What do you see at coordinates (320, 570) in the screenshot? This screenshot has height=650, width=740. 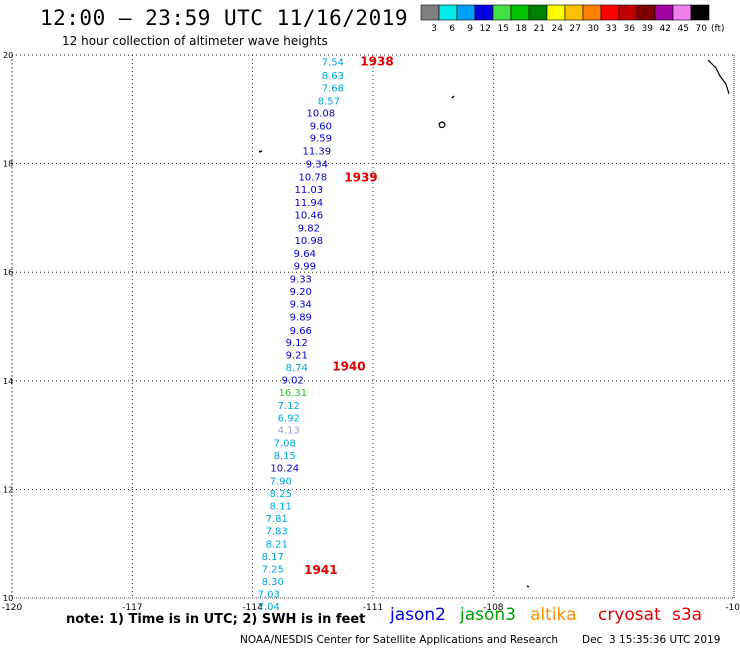 I see `time-label: 1941` at bounding box center [320, 570].